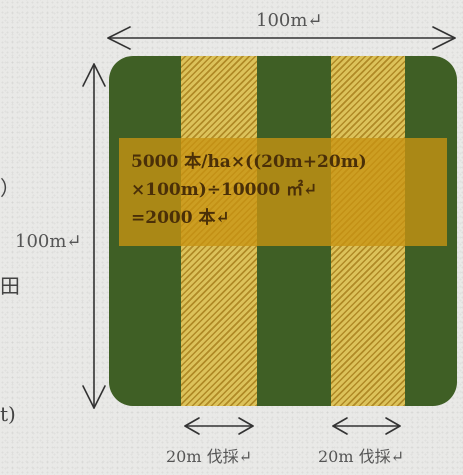 The width and height of the screenshot is (463, 475). What do you see at coordinates (119, 38) in the screenshot?
I see `width-arrow-head-left` at bounding box center [119, 38].